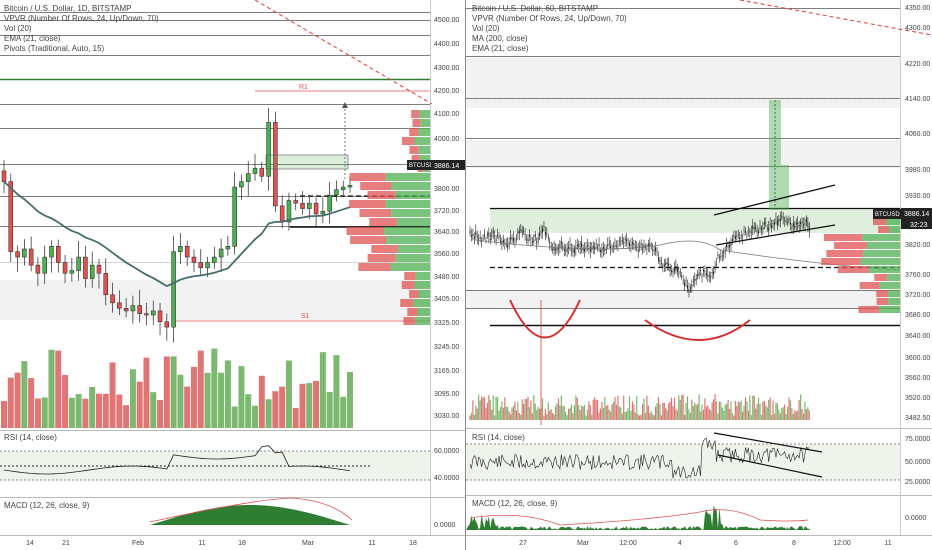 The image size is (932, 550). Describe the element at coordinates (917, 378) in the screenshot. I see `right-price-tick: 3560.00` at that location.